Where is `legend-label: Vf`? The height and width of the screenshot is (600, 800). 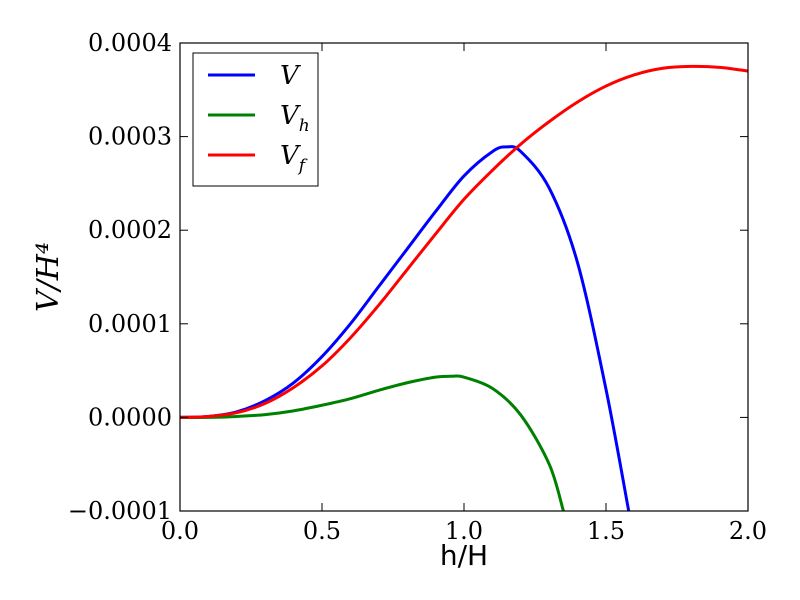 legend-label: Vf is located at coordinates (294, 158).